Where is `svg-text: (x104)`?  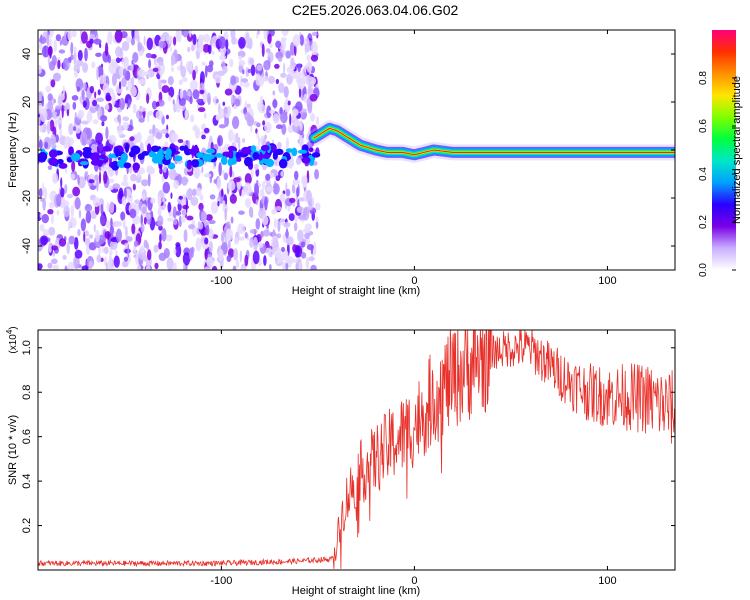 svg-text: (x104) is located at coordinates (12, 339).